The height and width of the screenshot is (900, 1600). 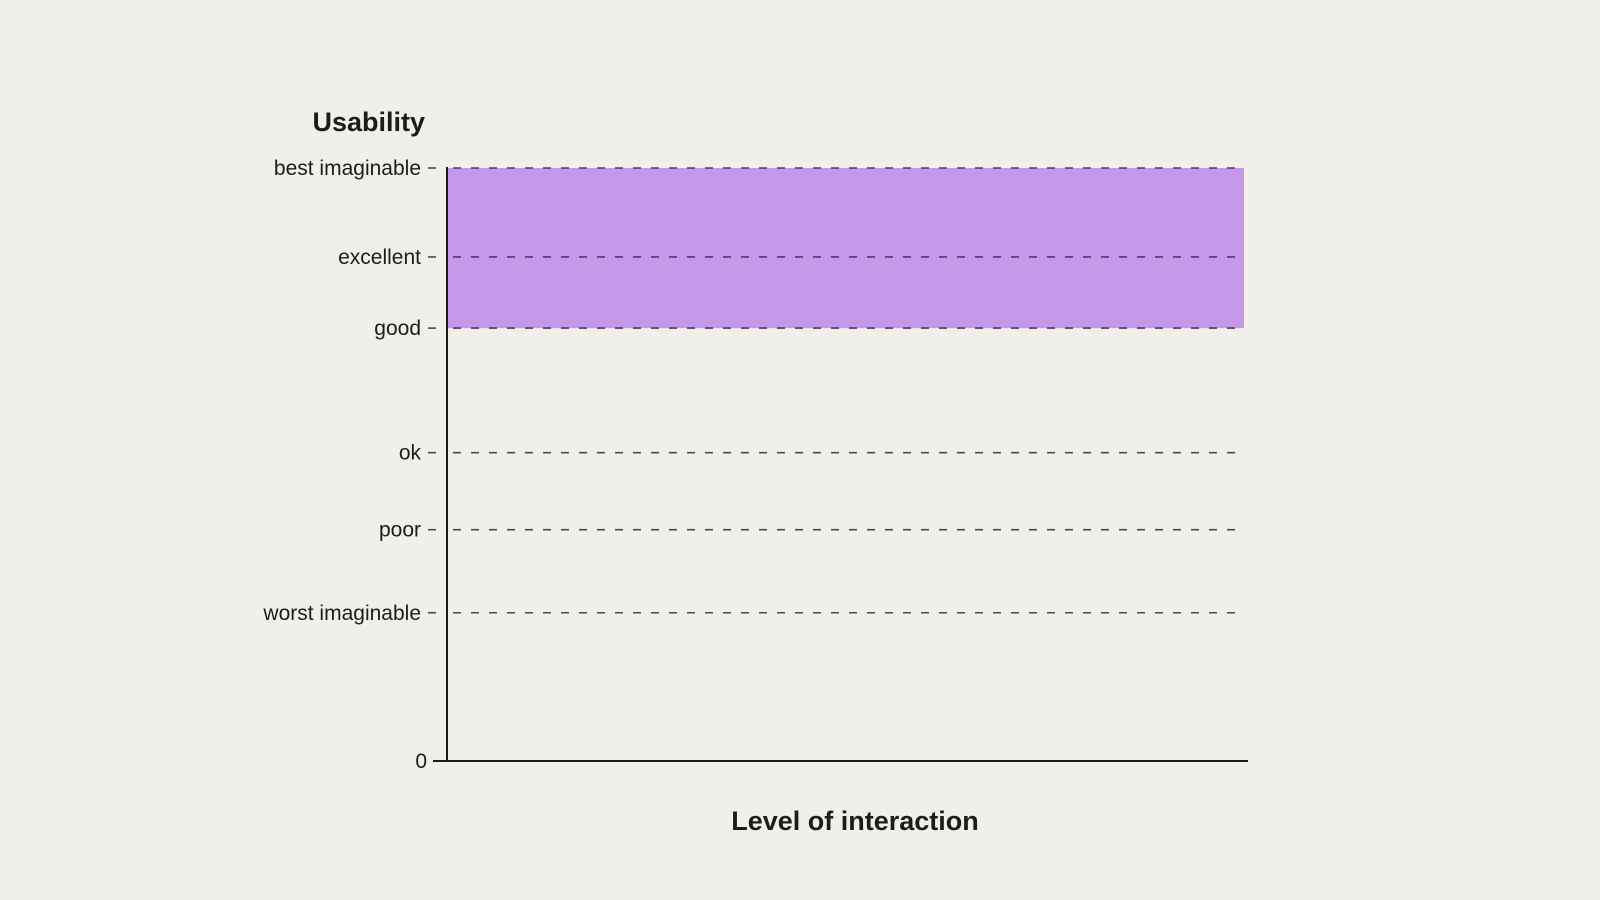 I want to click on band-layer, so click(x=845, y=248).